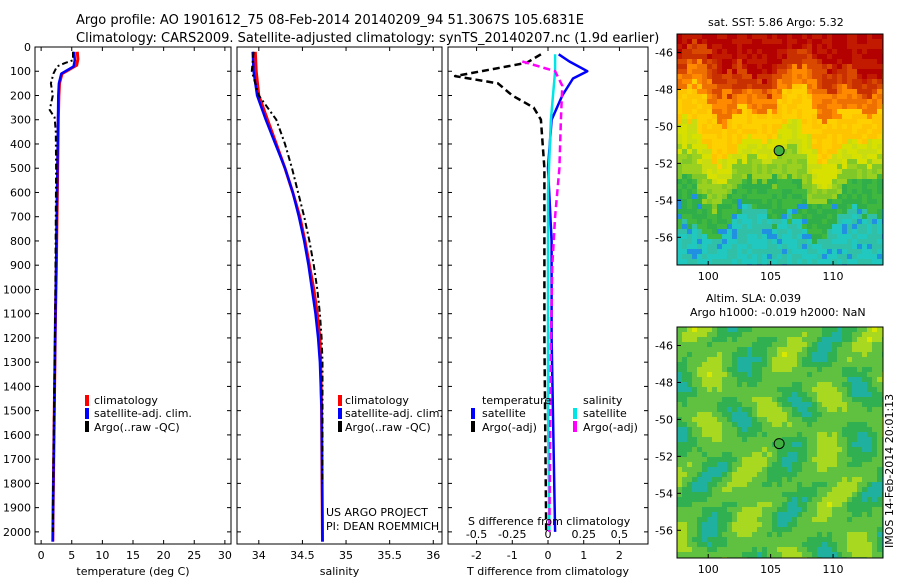 Image resolution: width=900 pixels, height=584 pixels. I want to click on x-tick-label: 0, so click(548, 555).